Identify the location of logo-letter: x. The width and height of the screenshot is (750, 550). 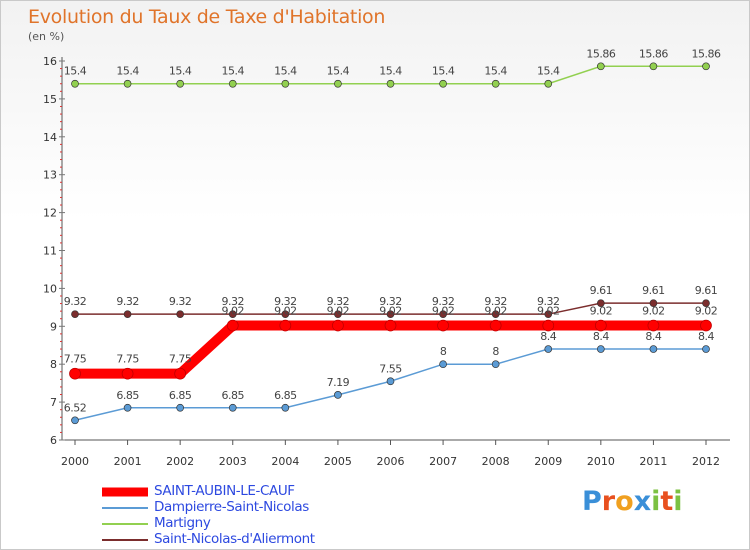
(642, 501).